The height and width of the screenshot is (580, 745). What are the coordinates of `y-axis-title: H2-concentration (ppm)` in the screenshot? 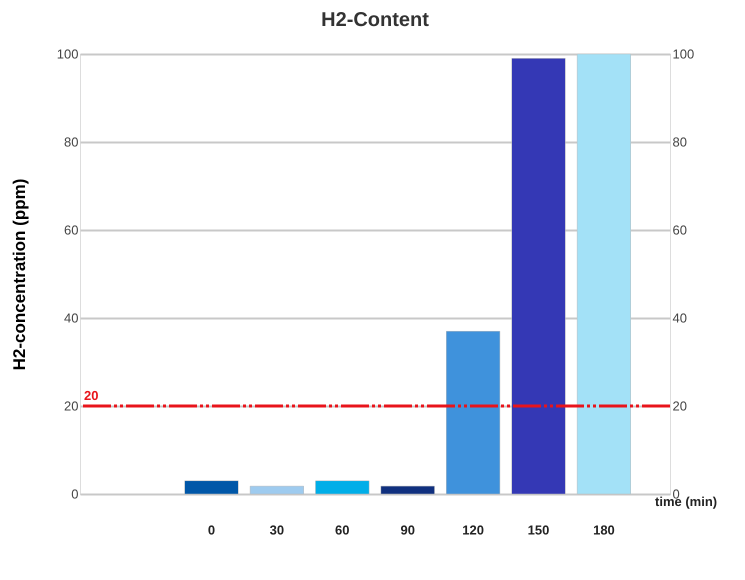 It's located at (19, 274).